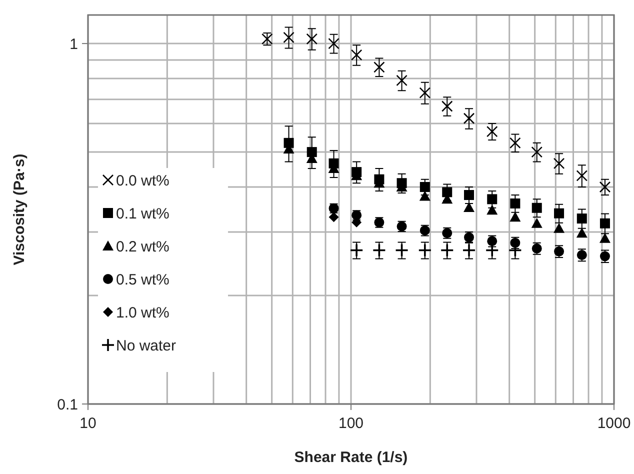  Describe the element at coordinates (351, 423) in the screenshot. I see `x-tick-label: 100` at that location.